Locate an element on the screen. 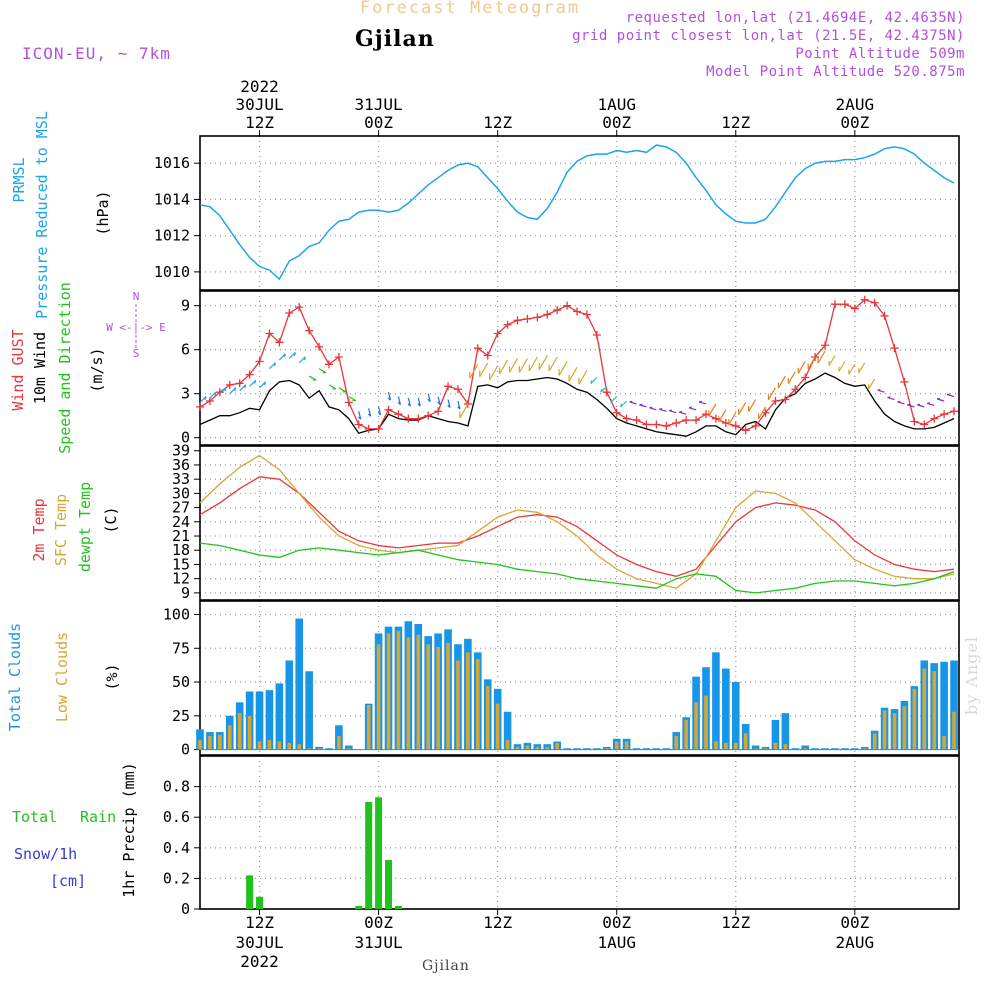  top-hour-label: 00Z is located at coordinates (378, 122).